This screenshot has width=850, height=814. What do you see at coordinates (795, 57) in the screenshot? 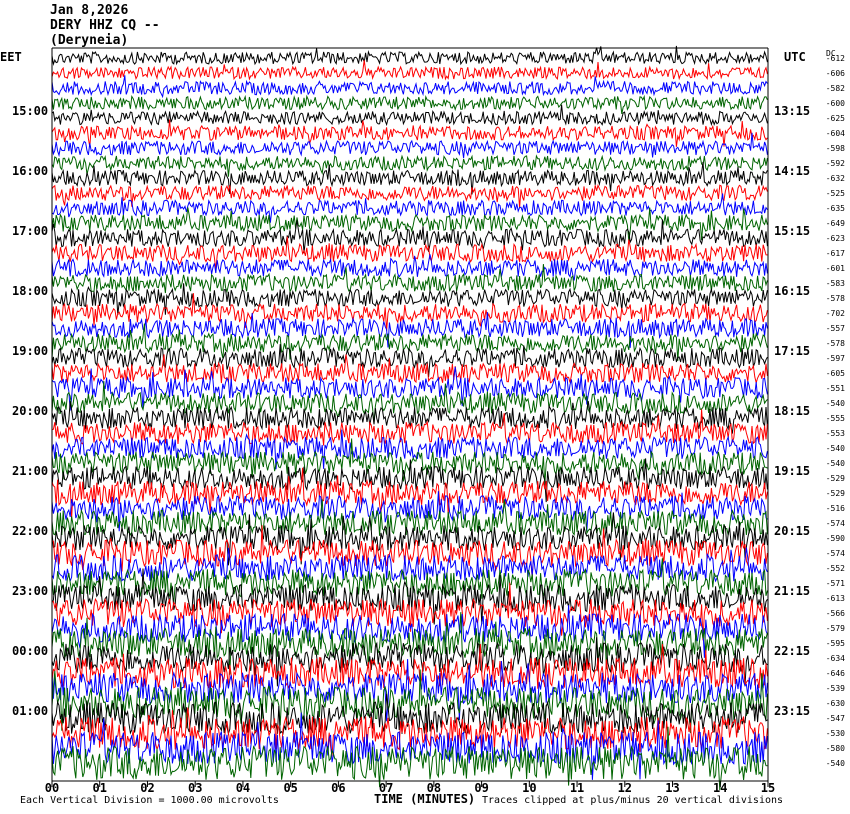
I see `right-timezone-label: UTC` at bounding box center [795, 57].